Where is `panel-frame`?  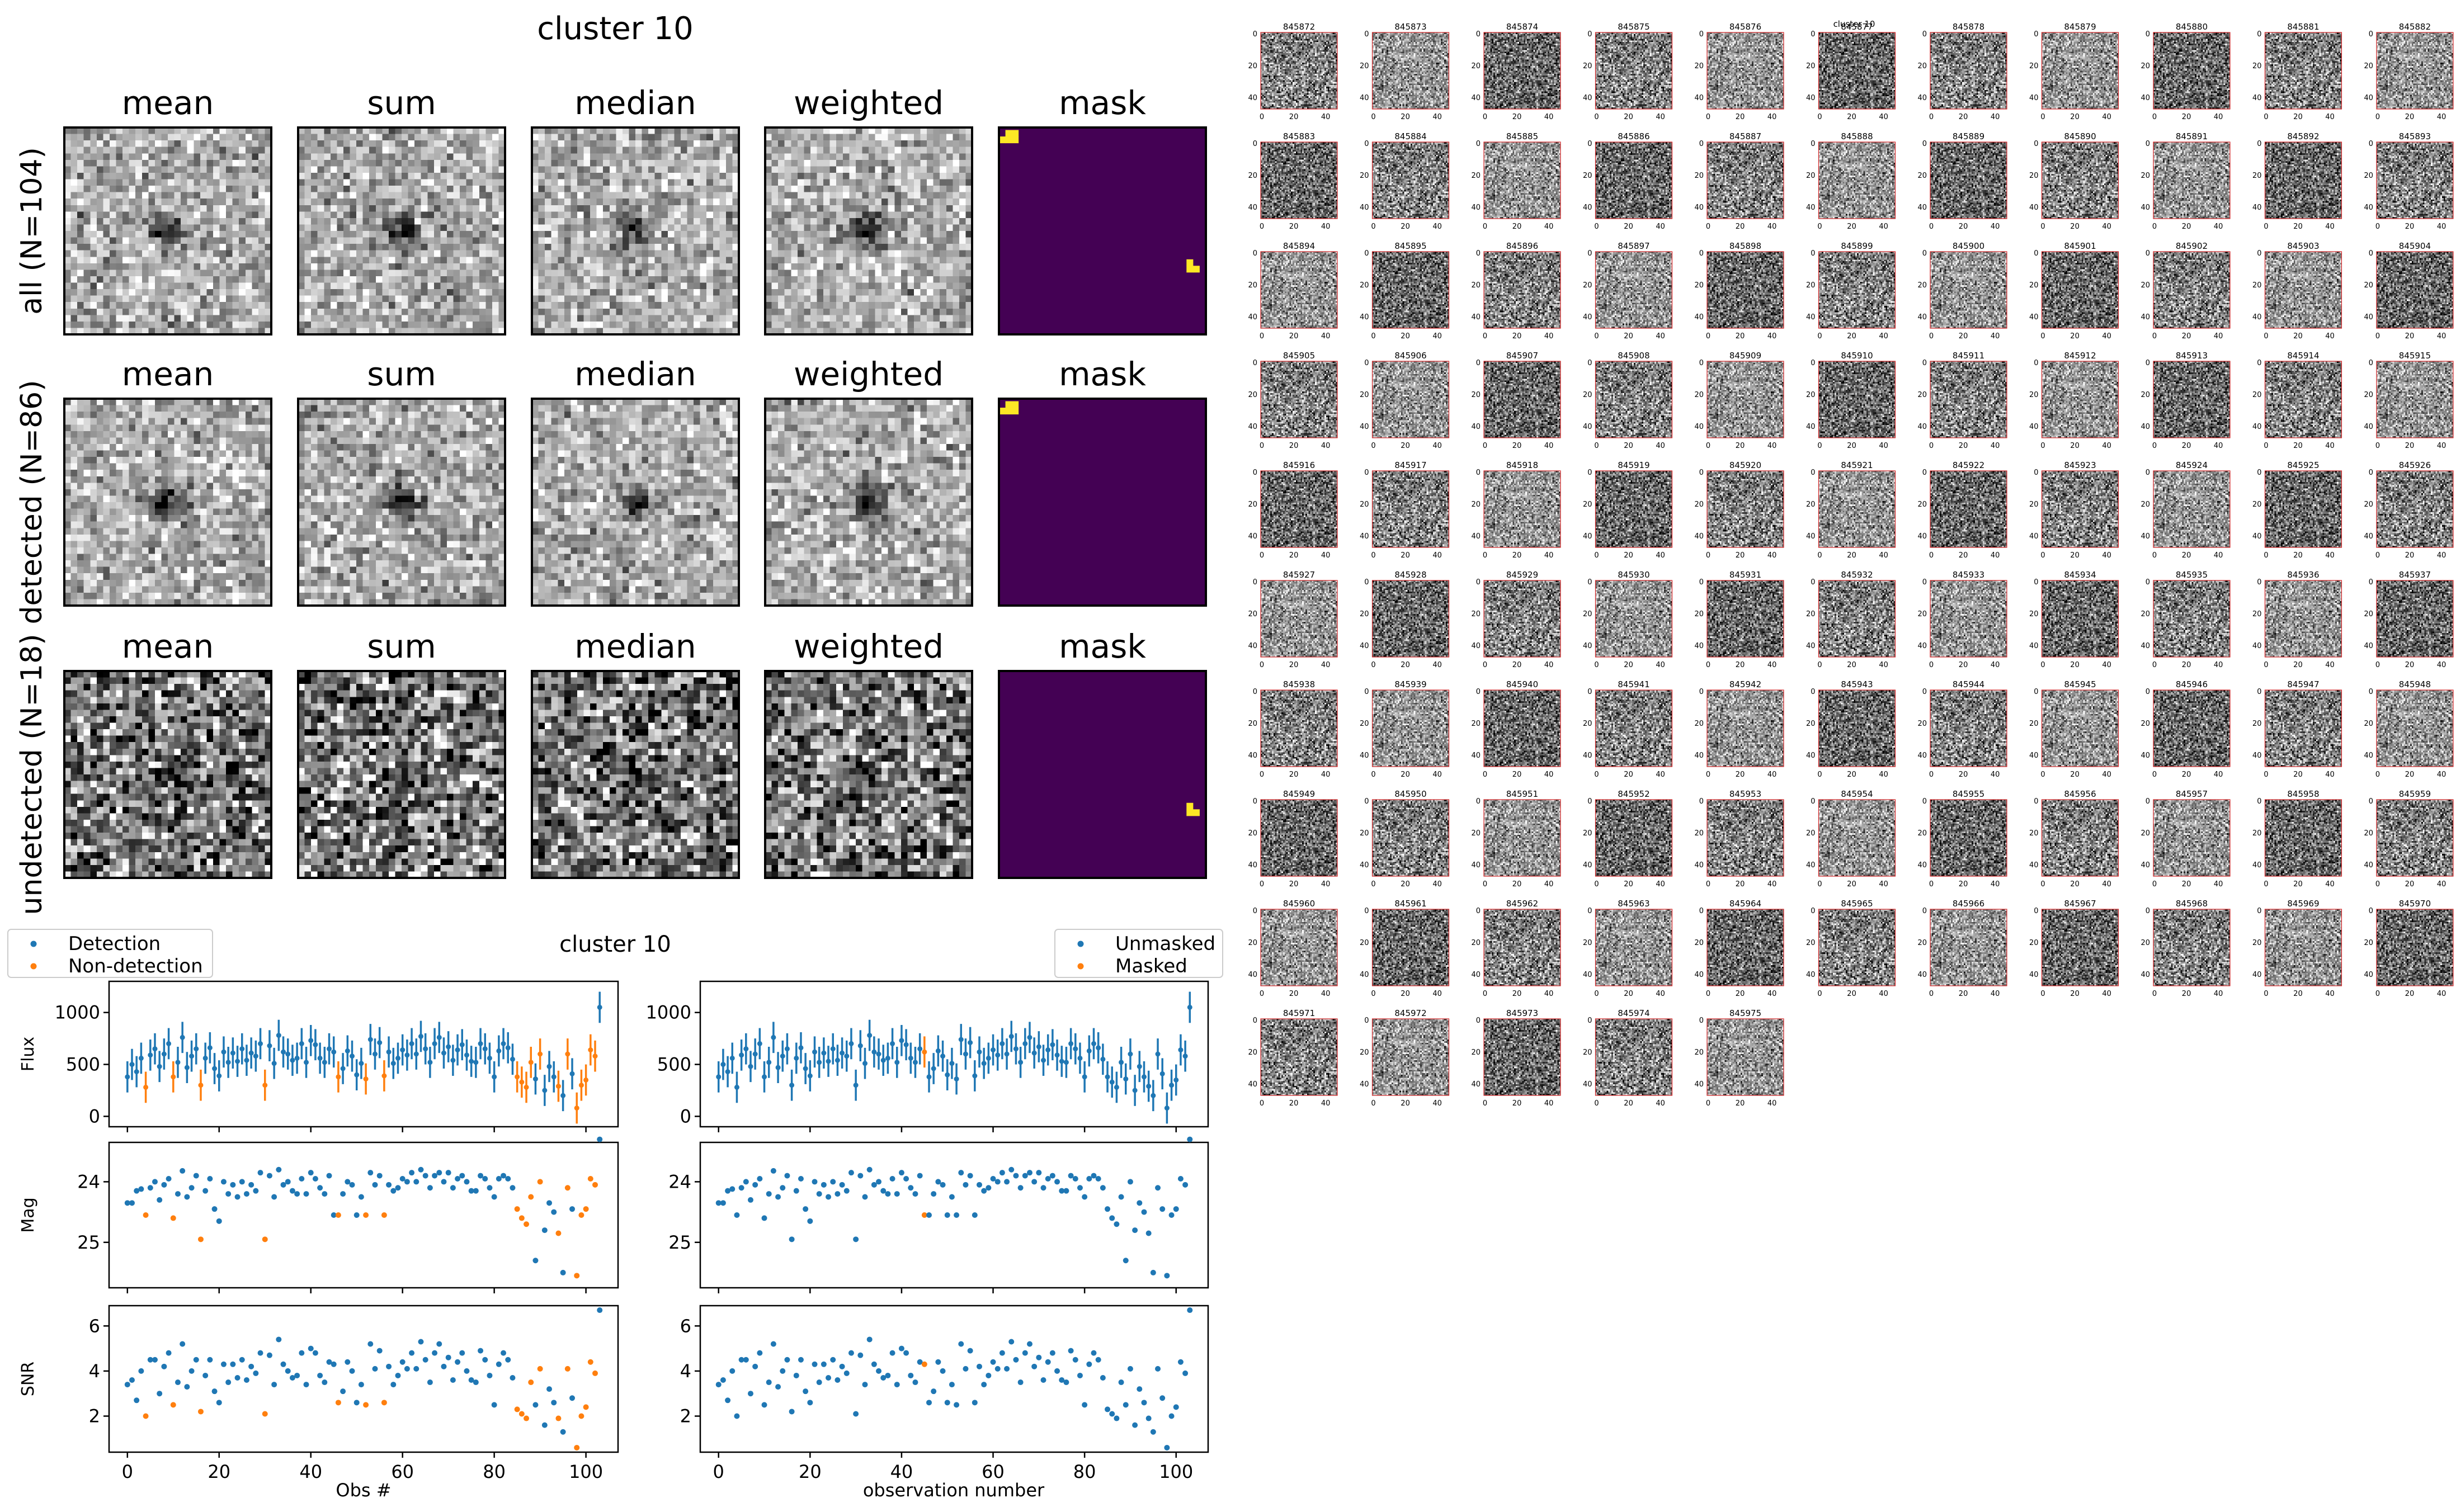
panel-frame is located at coordinates (954, 1054).